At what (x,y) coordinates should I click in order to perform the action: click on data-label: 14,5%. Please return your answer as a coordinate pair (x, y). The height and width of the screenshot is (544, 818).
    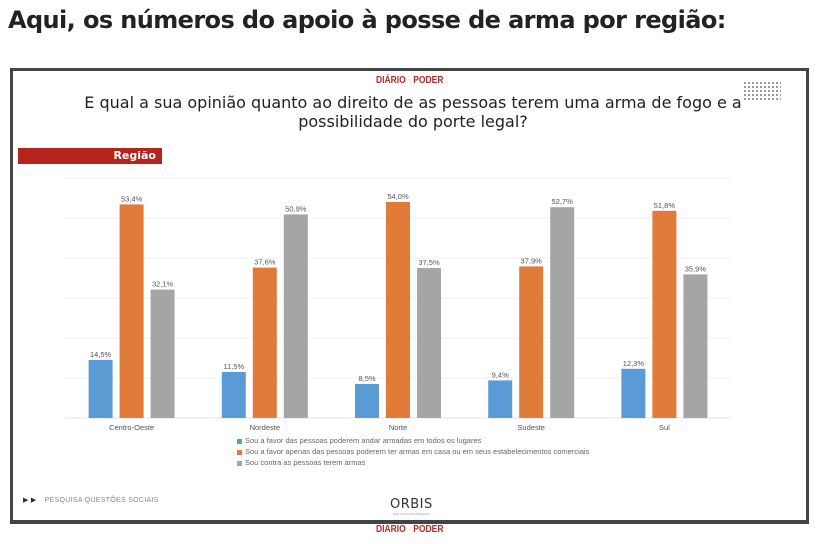
    Looking at the image, I should click on (101, 354).